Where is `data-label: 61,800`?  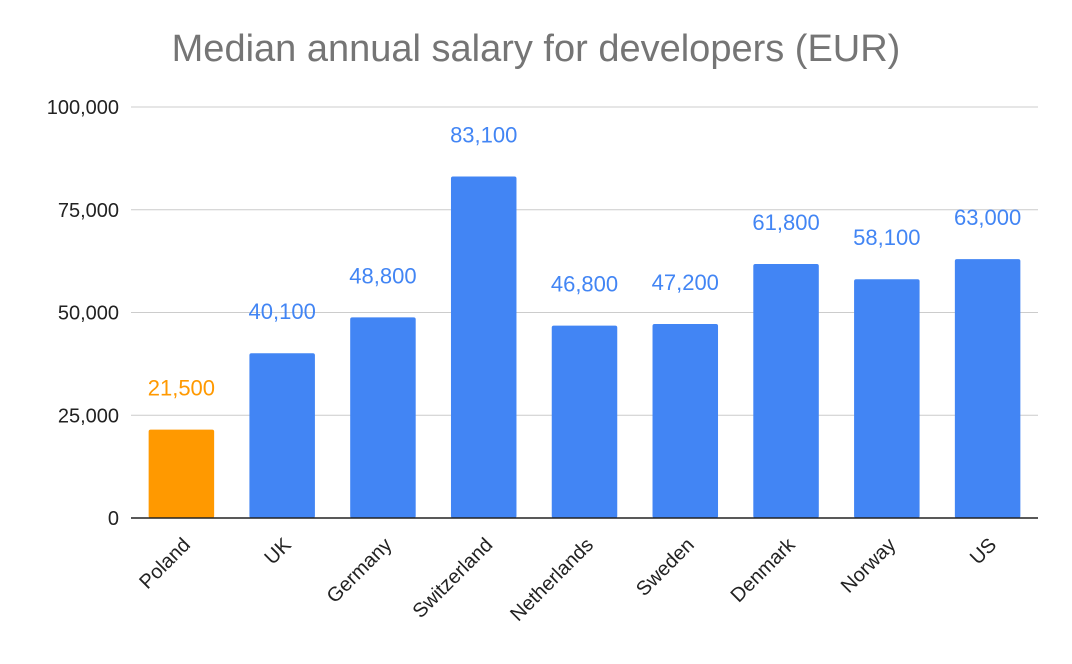 data-label: 61,800 is located at coordinates (785, 222).